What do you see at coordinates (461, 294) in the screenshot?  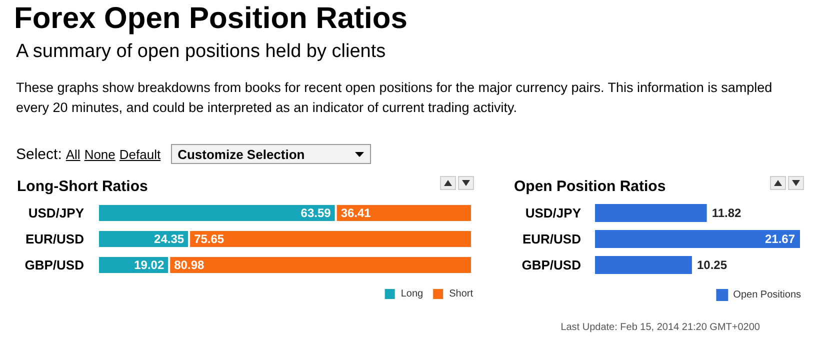 I see `legend-label: Short` at bounding box center [461, 294].